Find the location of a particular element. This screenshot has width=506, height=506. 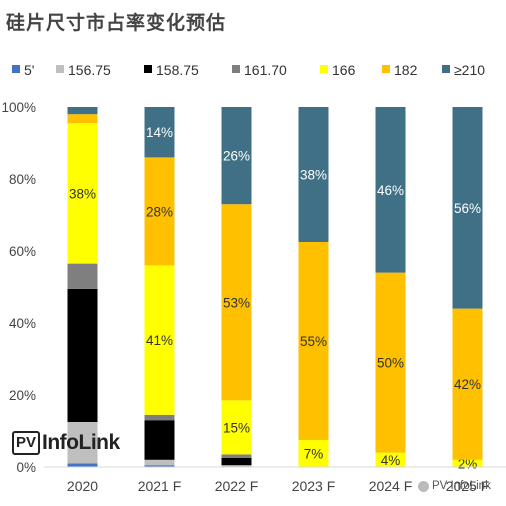

data-label: 55% is located at coordinates (313, 341).